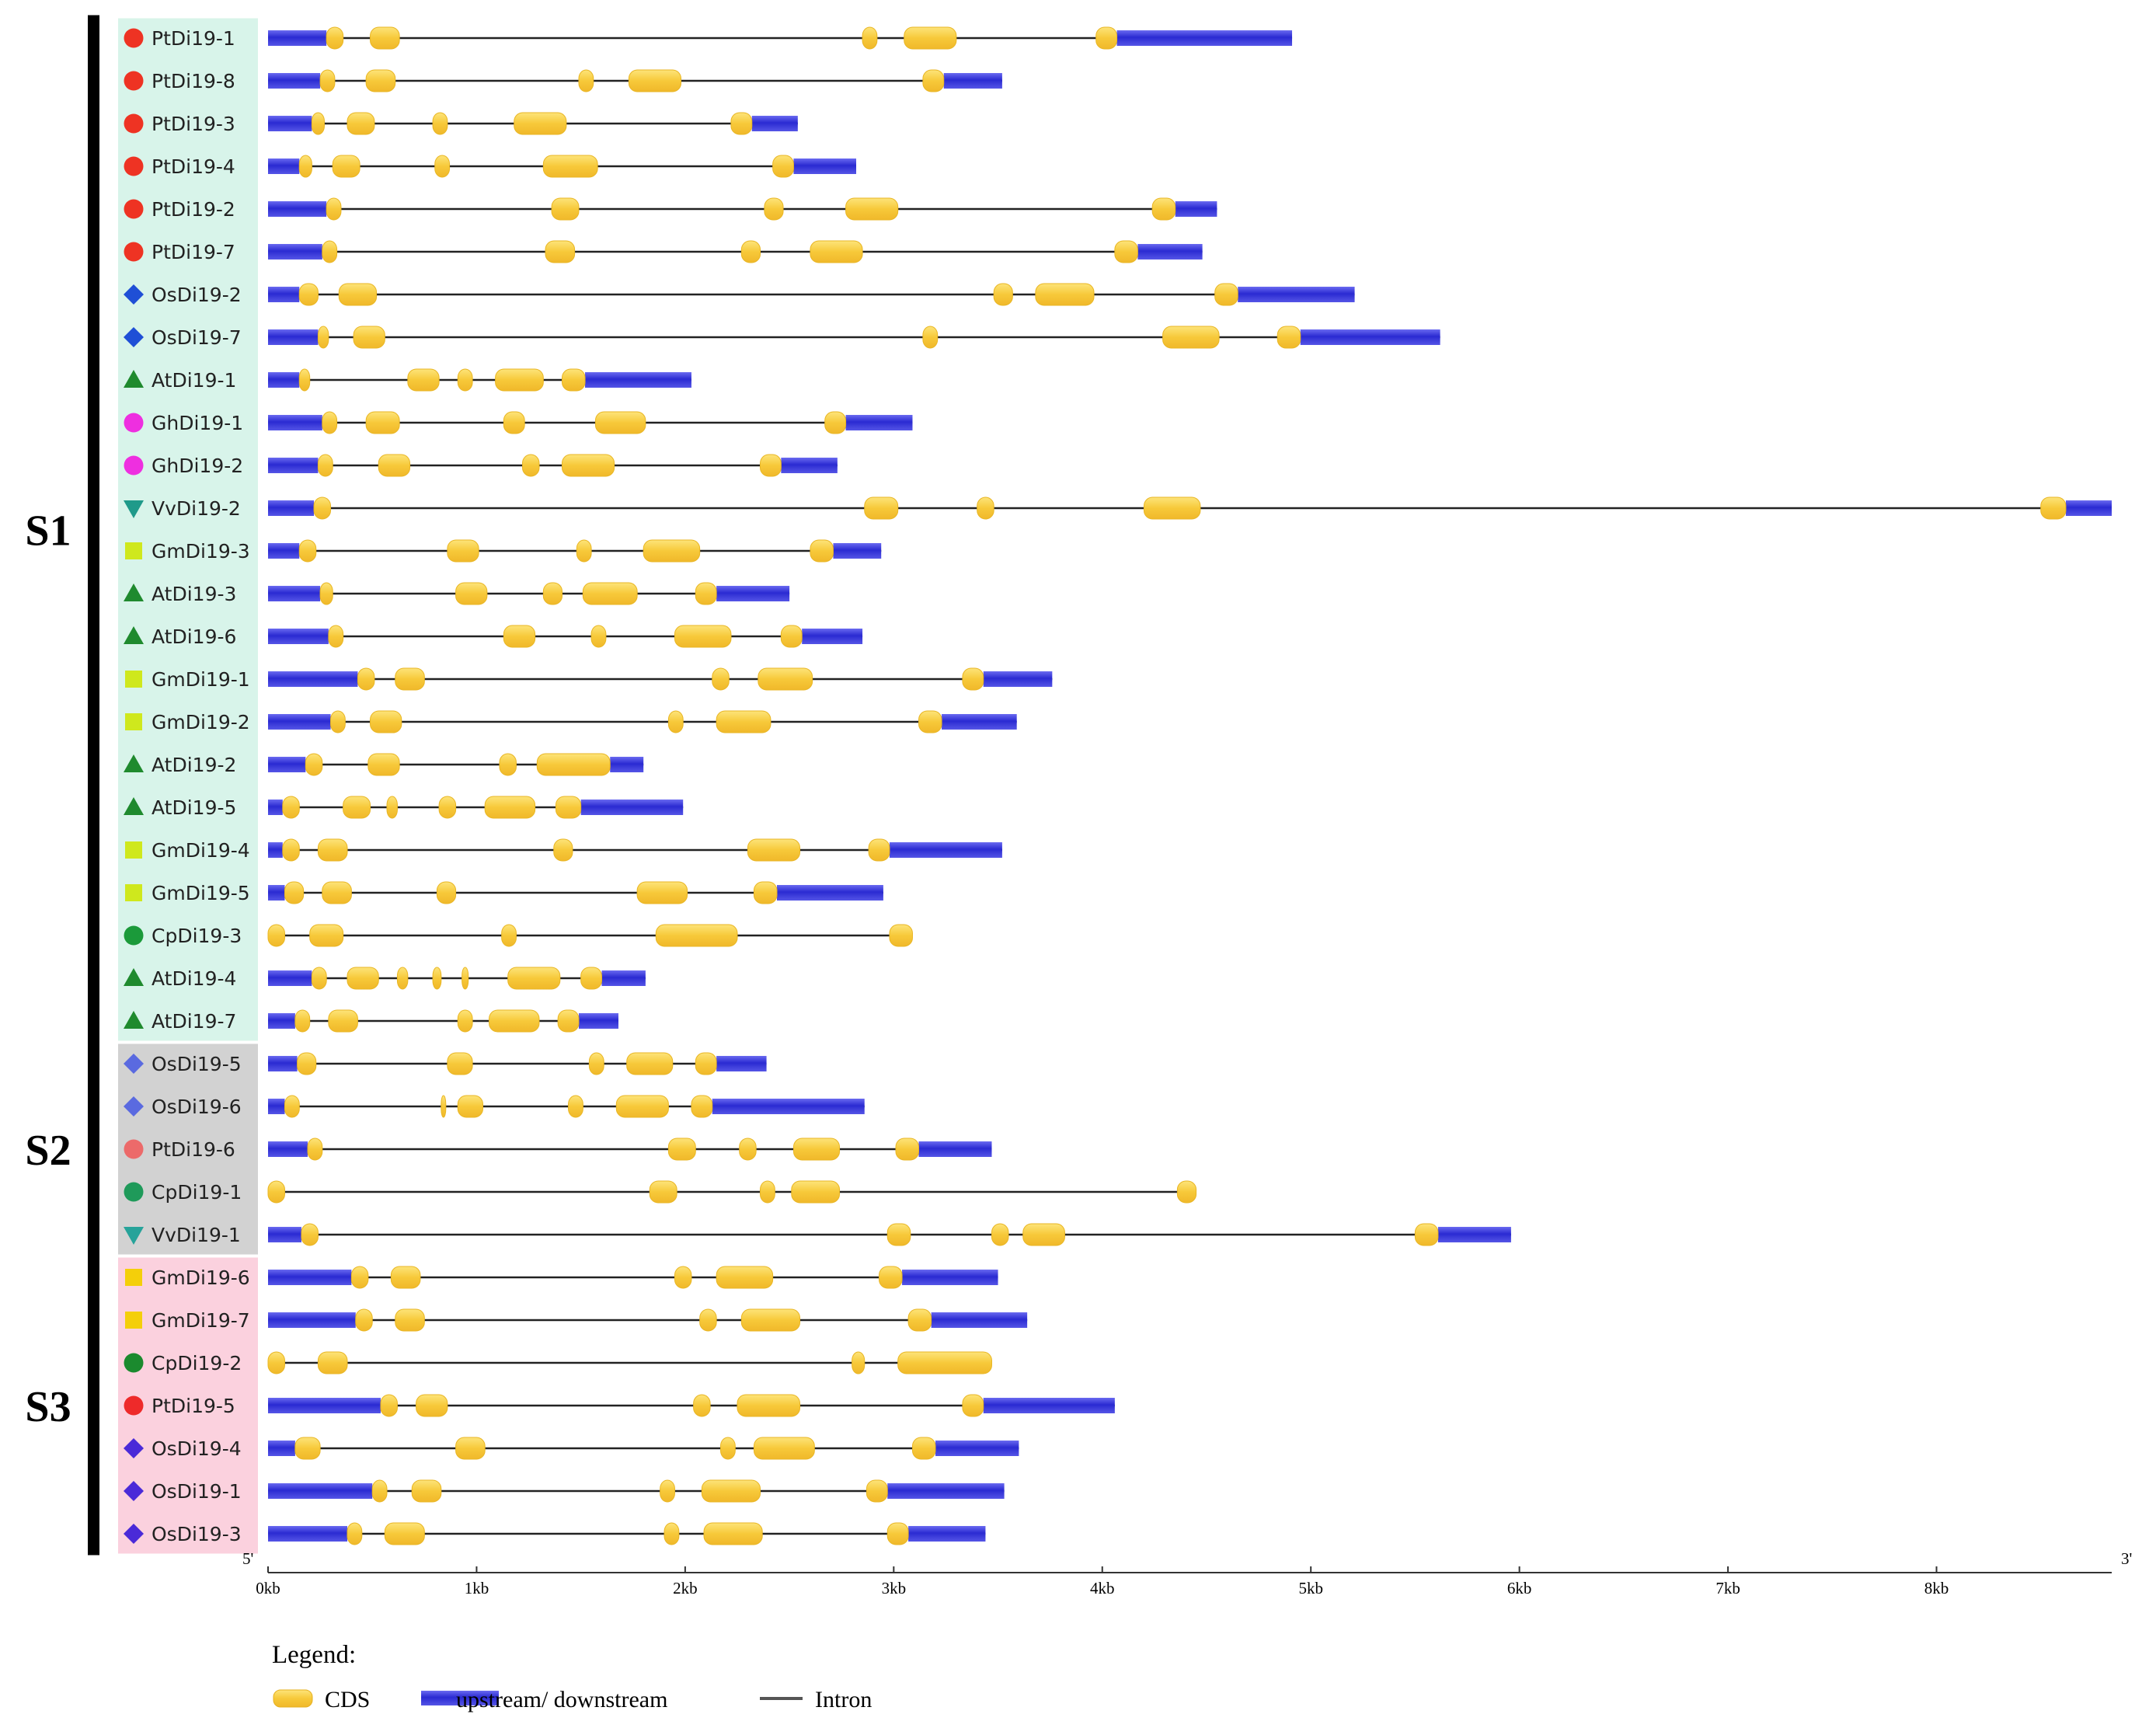 This screenshot has height=1735, width=2156. Describe the element at coordinates (193, 1406) in the screenshot. I see `gene-name: PtDi19-5` at that location.